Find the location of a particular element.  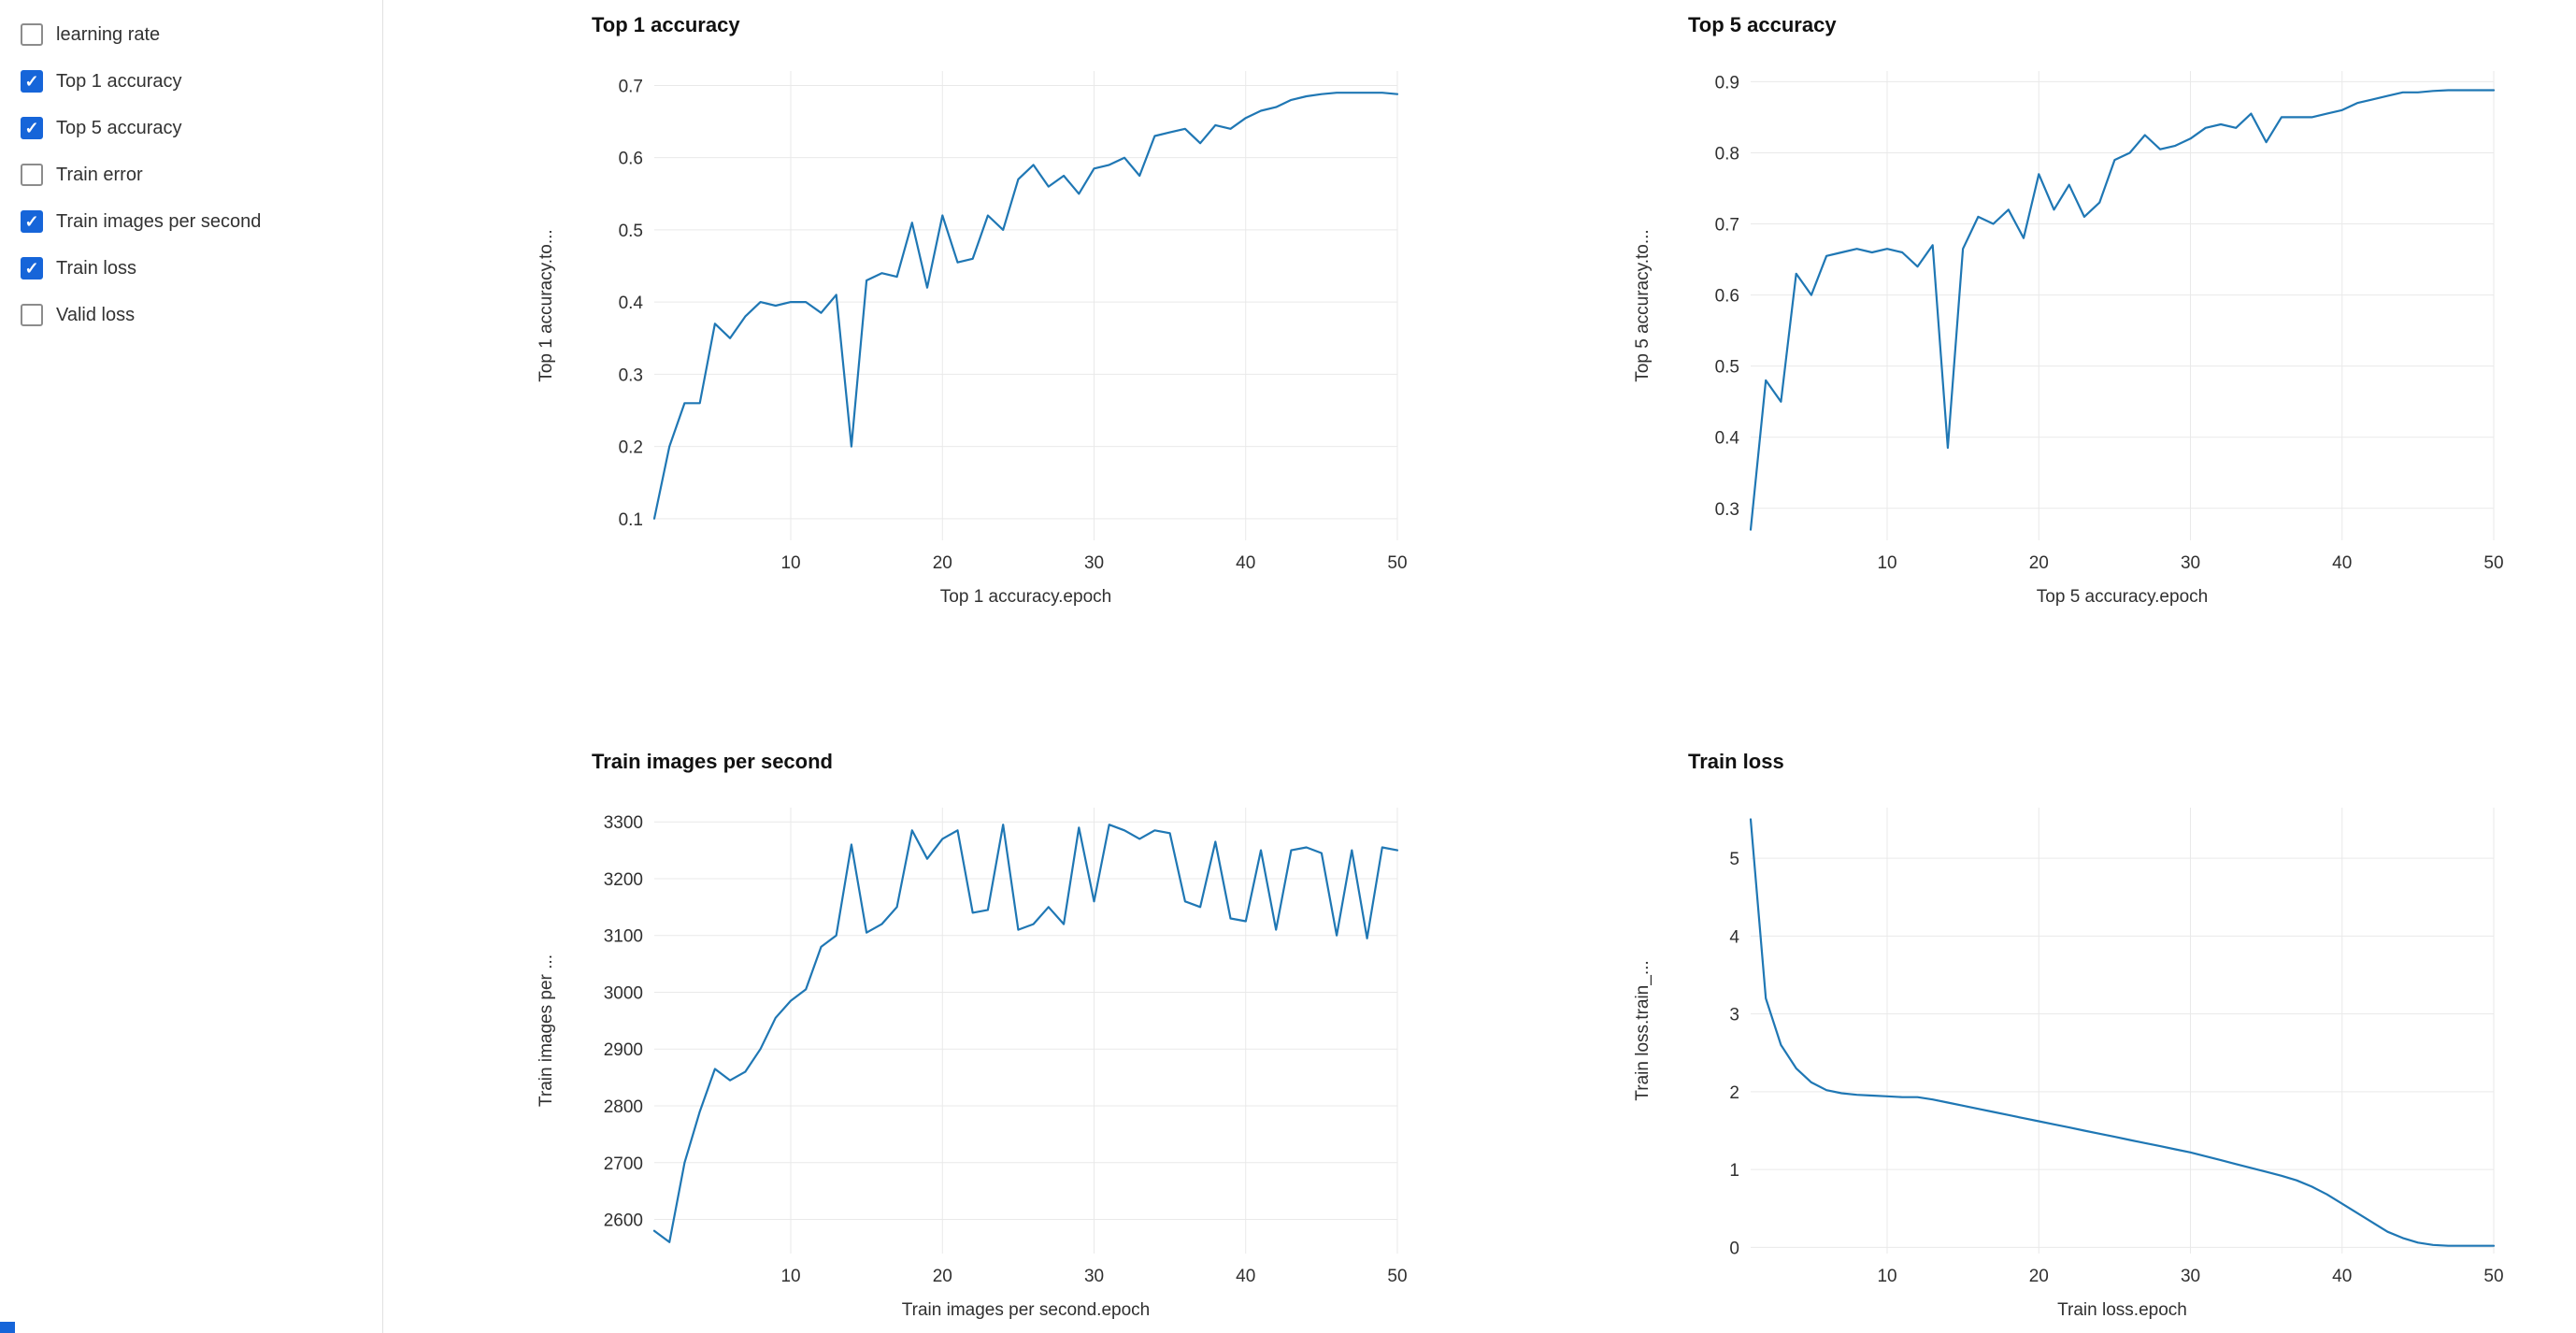

partially-visible-button is located at coordinates (7, 1327).